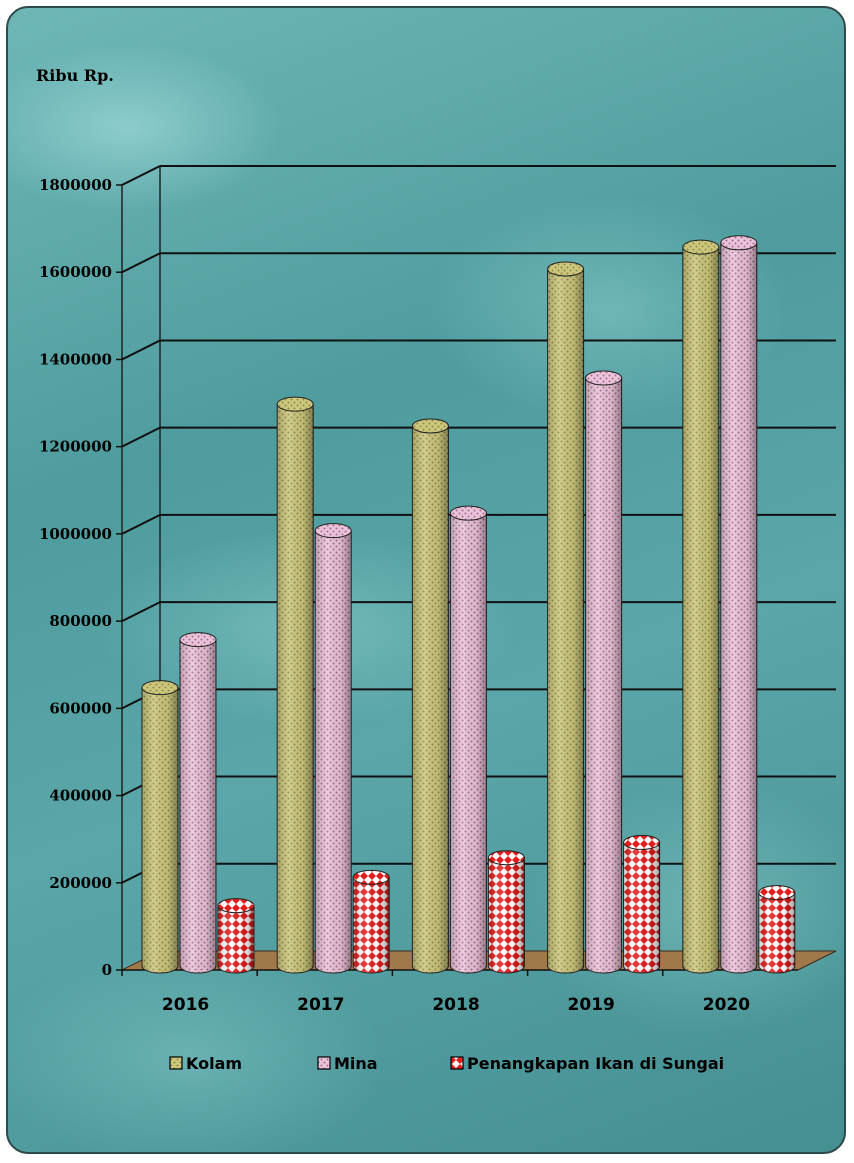 The image size is (854, 1163). I want to click on bar-kolam-2020, so click(701, 606).